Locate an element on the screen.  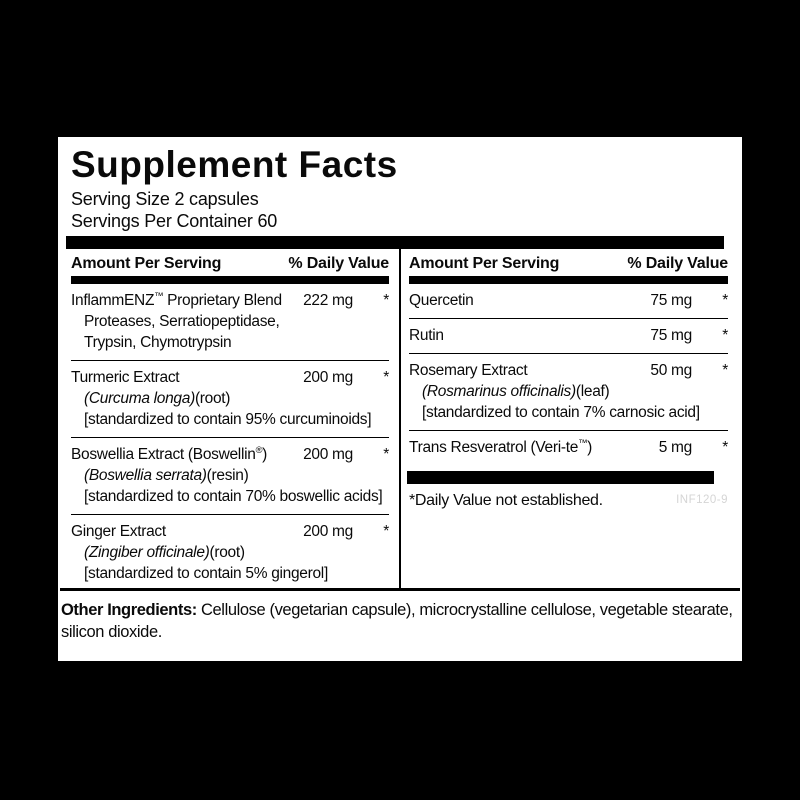
ingredient-name: Trans Resveratrol (Veri-te™) is located at coordinates (500, 446).